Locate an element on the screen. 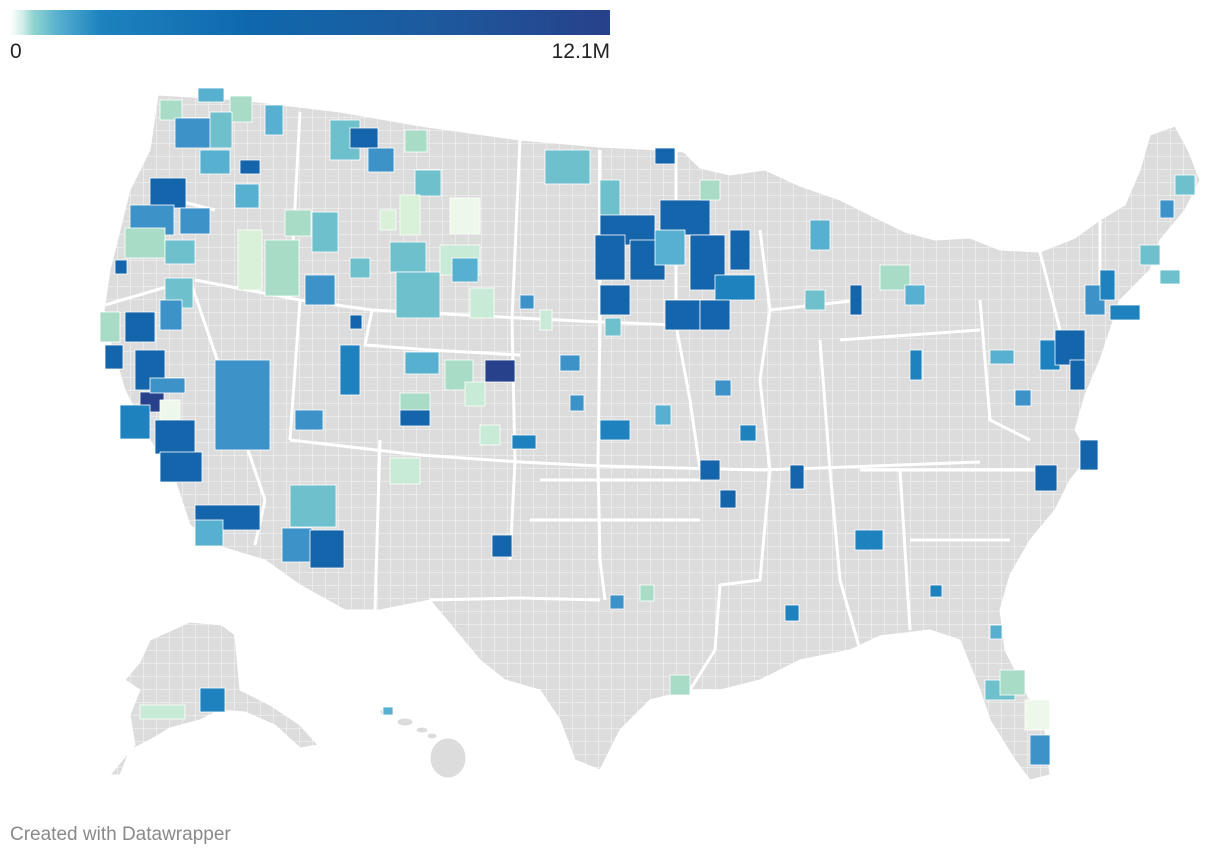 This screenshot has width=1220, height=860. credit-text: Created with Datawrapper is located at coordinates (120, 834).